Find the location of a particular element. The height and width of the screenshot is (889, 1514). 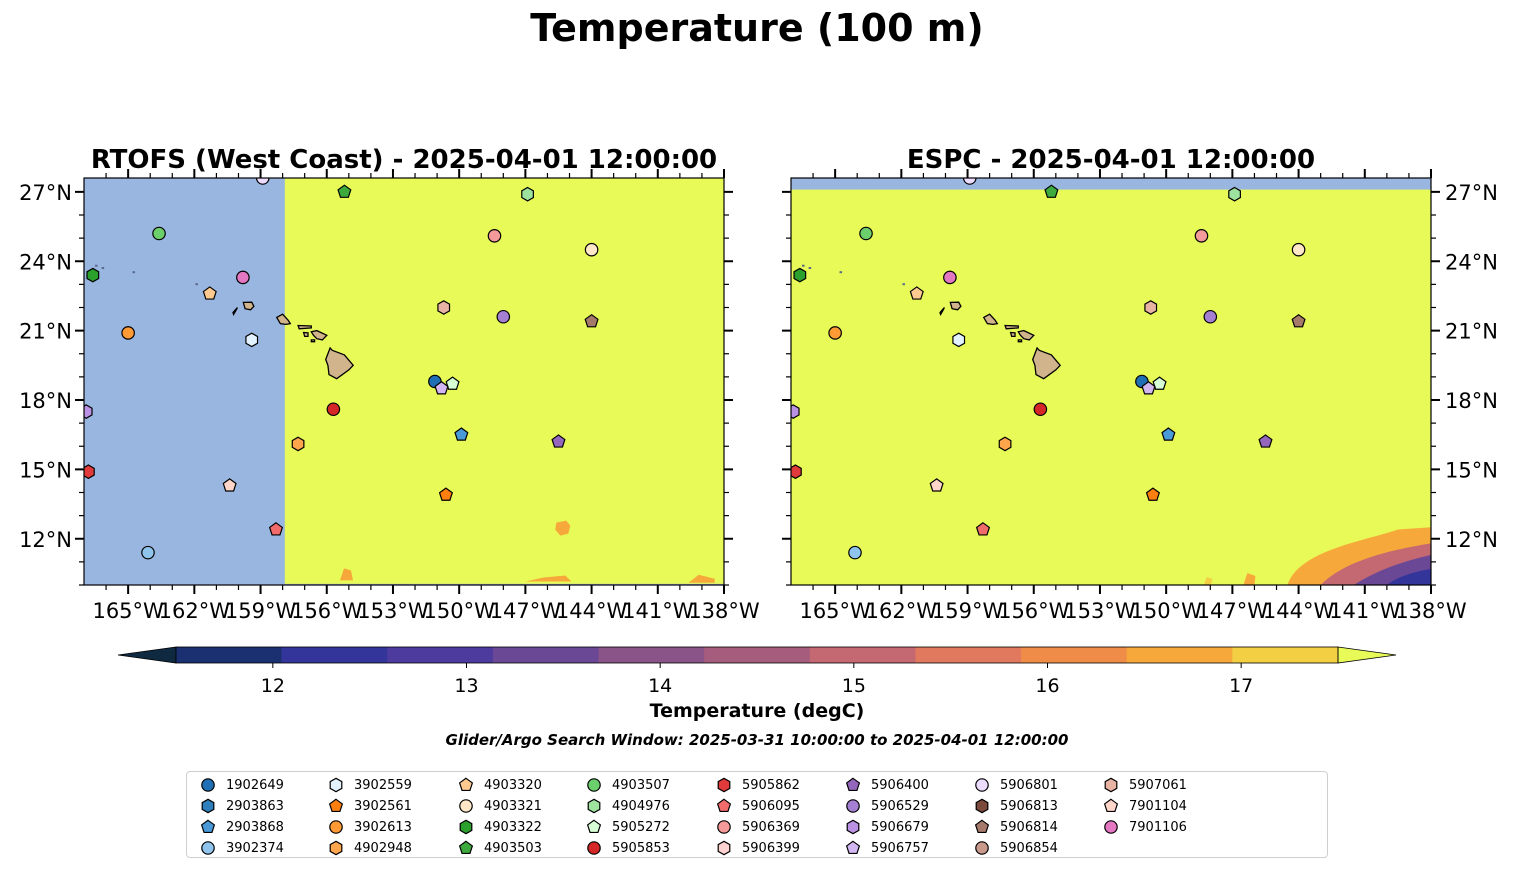

colorbar-extend-low is located at coordinates (147, 655).